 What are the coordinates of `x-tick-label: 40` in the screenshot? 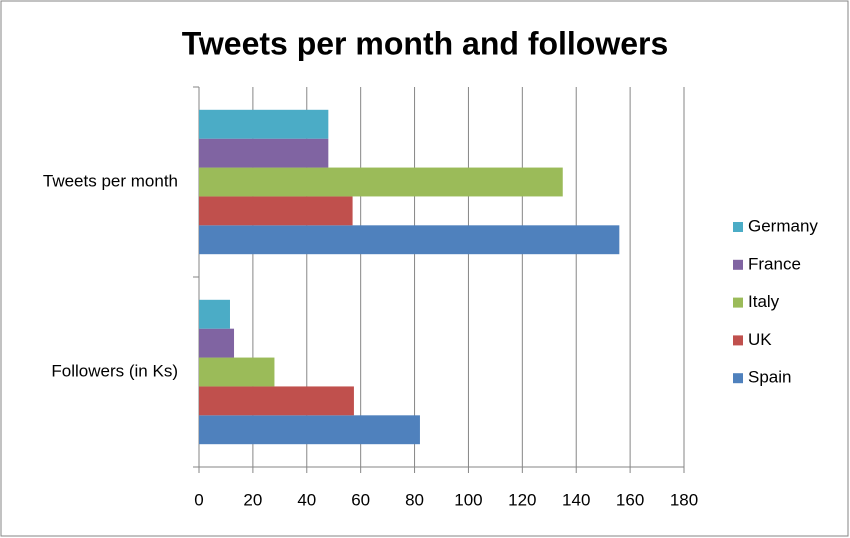 It's located at (306, 499).